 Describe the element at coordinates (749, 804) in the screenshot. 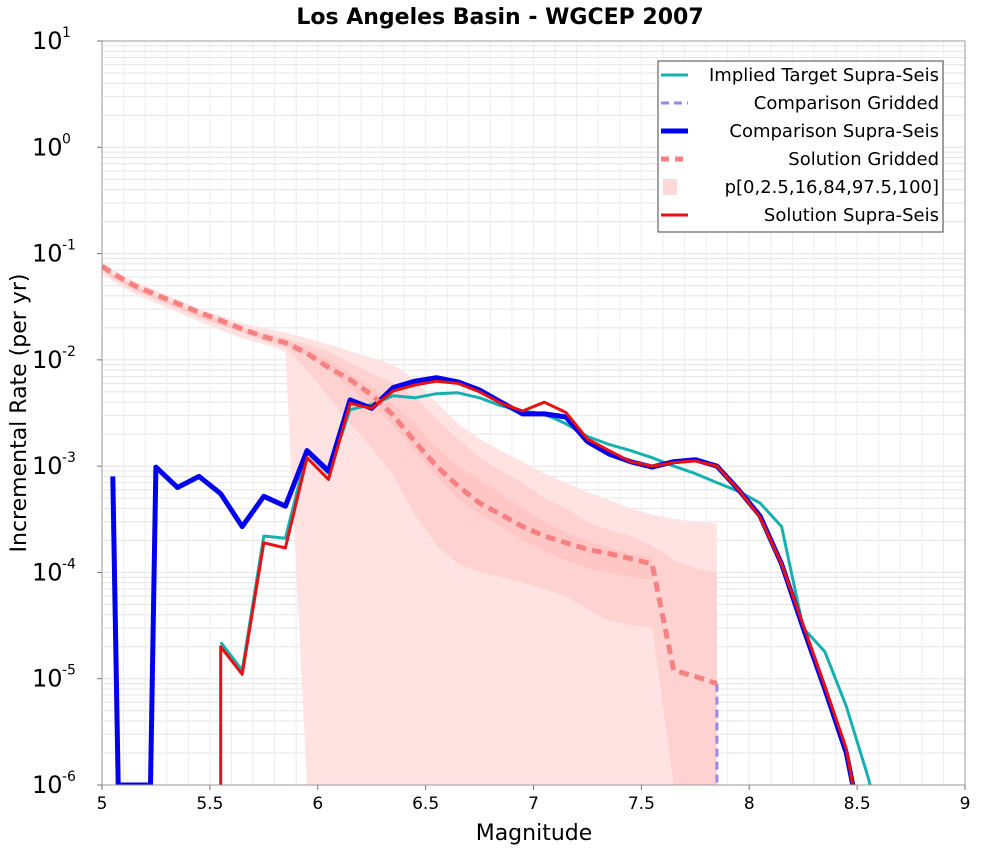

I see `x-tick-label: 8` at that location.